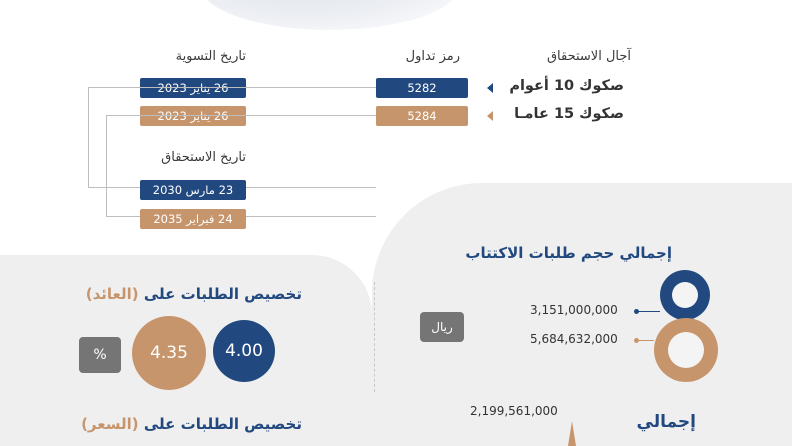 The image size is (792, 446). I want to click on allocation-yield-title-main: تخصيص الطلبات على, so click(222, 294).